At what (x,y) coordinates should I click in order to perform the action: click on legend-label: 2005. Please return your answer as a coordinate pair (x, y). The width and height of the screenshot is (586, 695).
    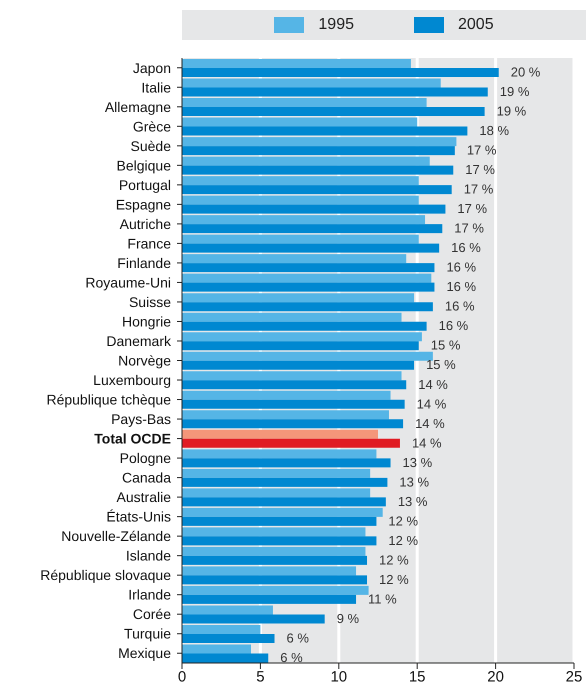
    Looking at the image, I should click on (476, 25).